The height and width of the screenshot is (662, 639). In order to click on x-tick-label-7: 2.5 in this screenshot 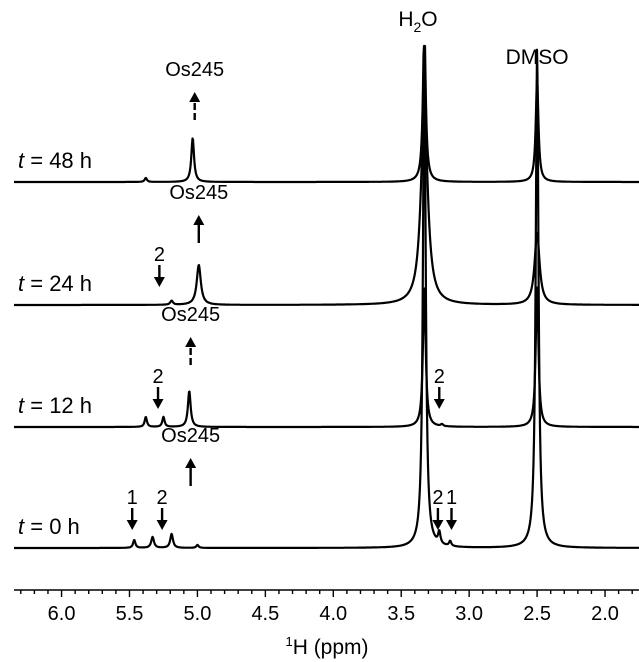, I will do `click(537, 614)`.